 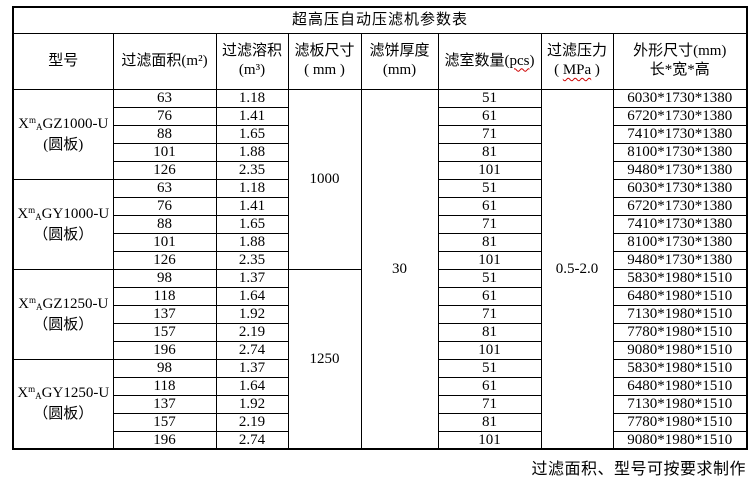 I want to click on dimensions-cell: 9080*1980*1510, so click(x=680, y=350).